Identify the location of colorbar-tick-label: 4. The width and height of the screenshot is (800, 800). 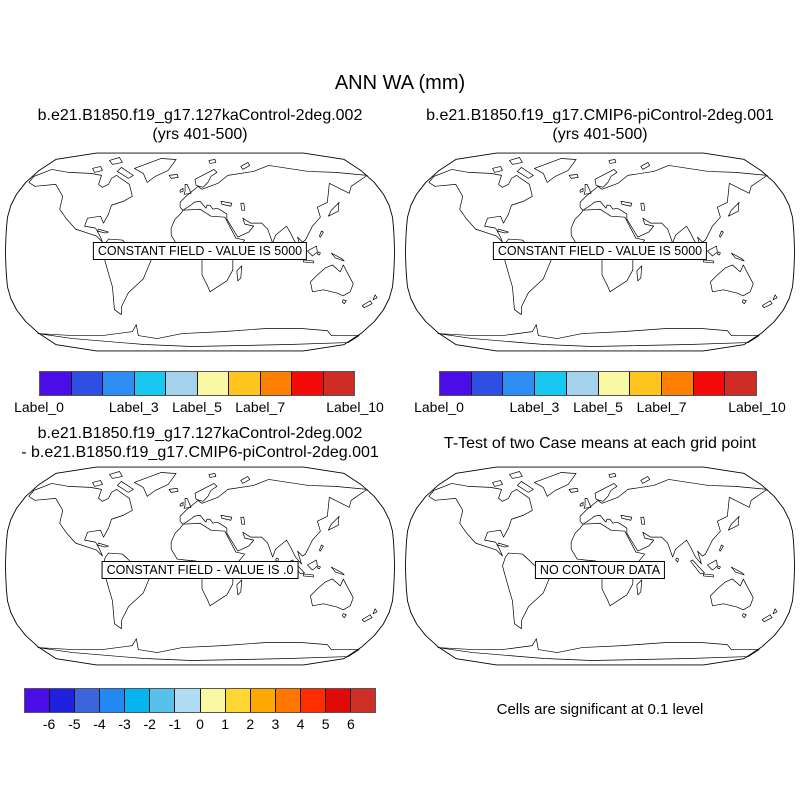
(300, 724).